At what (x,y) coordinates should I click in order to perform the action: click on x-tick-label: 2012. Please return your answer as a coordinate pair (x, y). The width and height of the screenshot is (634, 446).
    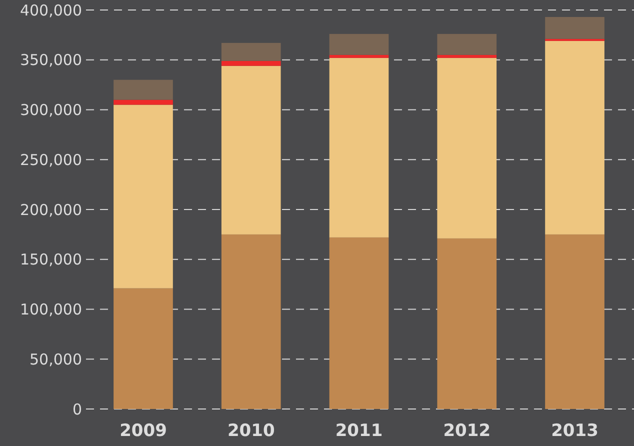
    Looking at the image, I should click on (467, 431).